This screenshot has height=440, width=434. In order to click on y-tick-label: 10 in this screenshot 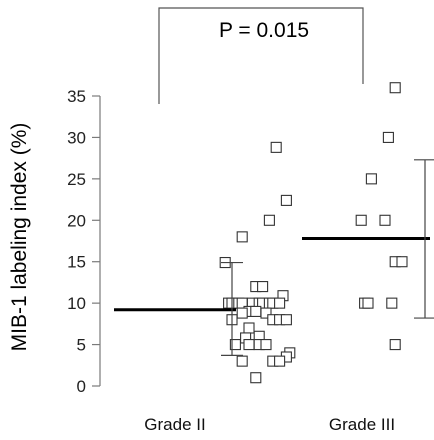, I will do `click(76, 303)`.